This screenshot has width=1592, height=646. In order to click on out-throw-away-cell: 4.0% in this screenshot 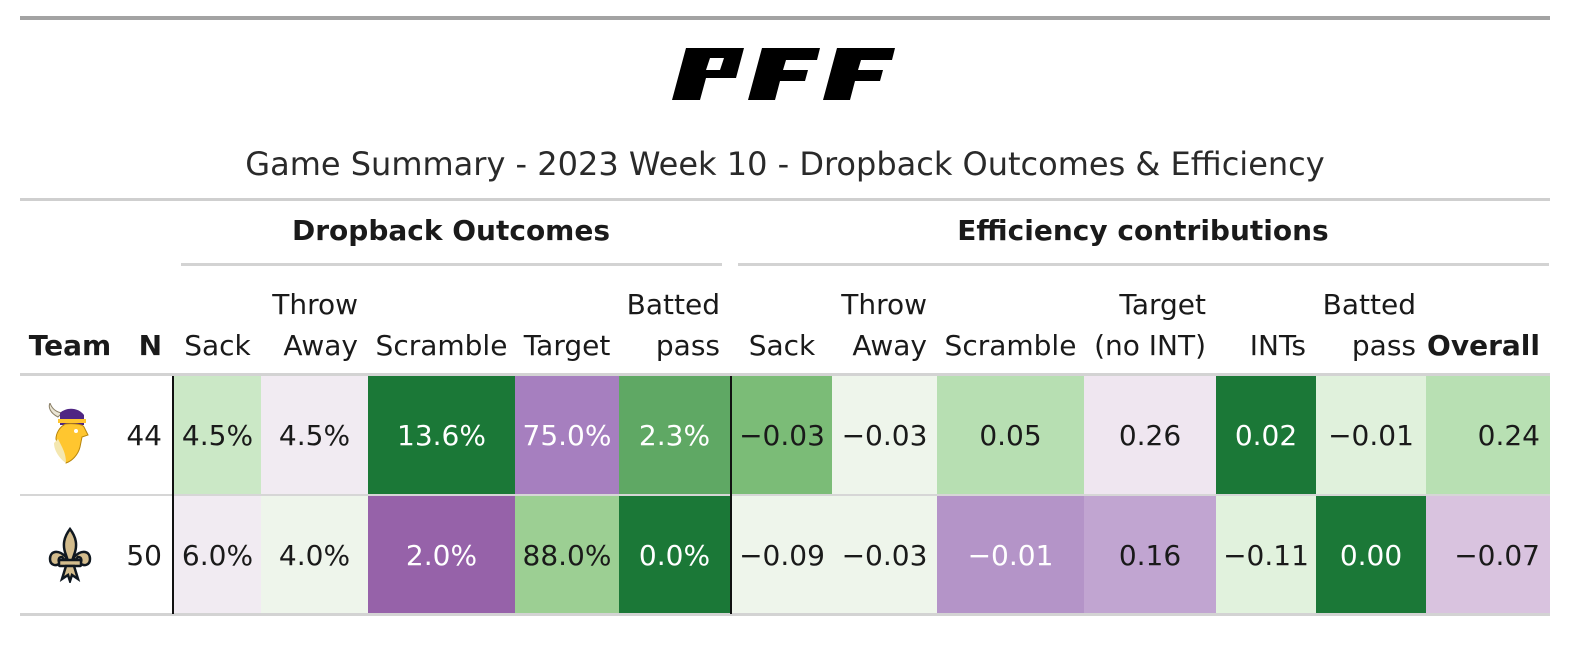, I will do `click(314, 555)`.